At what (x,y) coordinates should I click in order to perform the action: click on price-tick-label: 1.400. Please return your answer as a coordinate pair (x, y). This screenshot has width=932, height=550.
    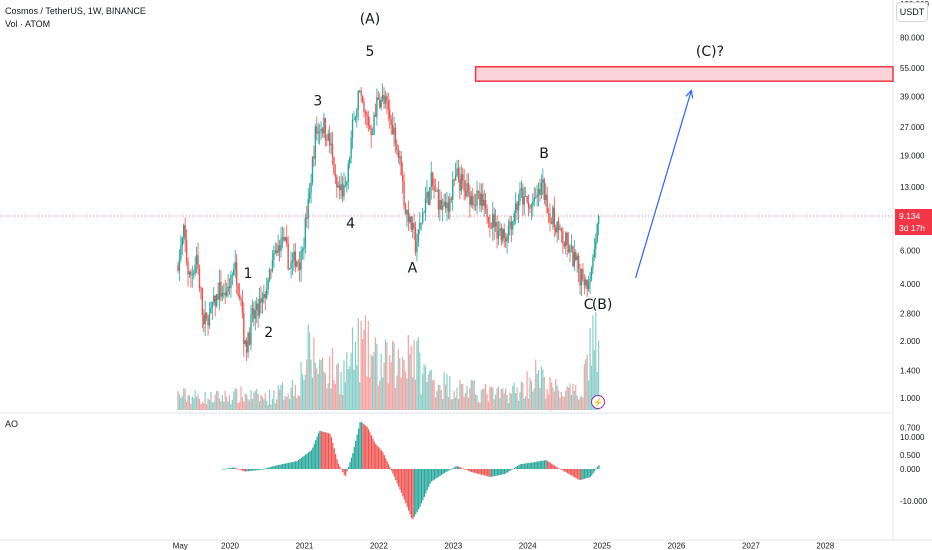
    Looking at the image, I should click on (910, 370).